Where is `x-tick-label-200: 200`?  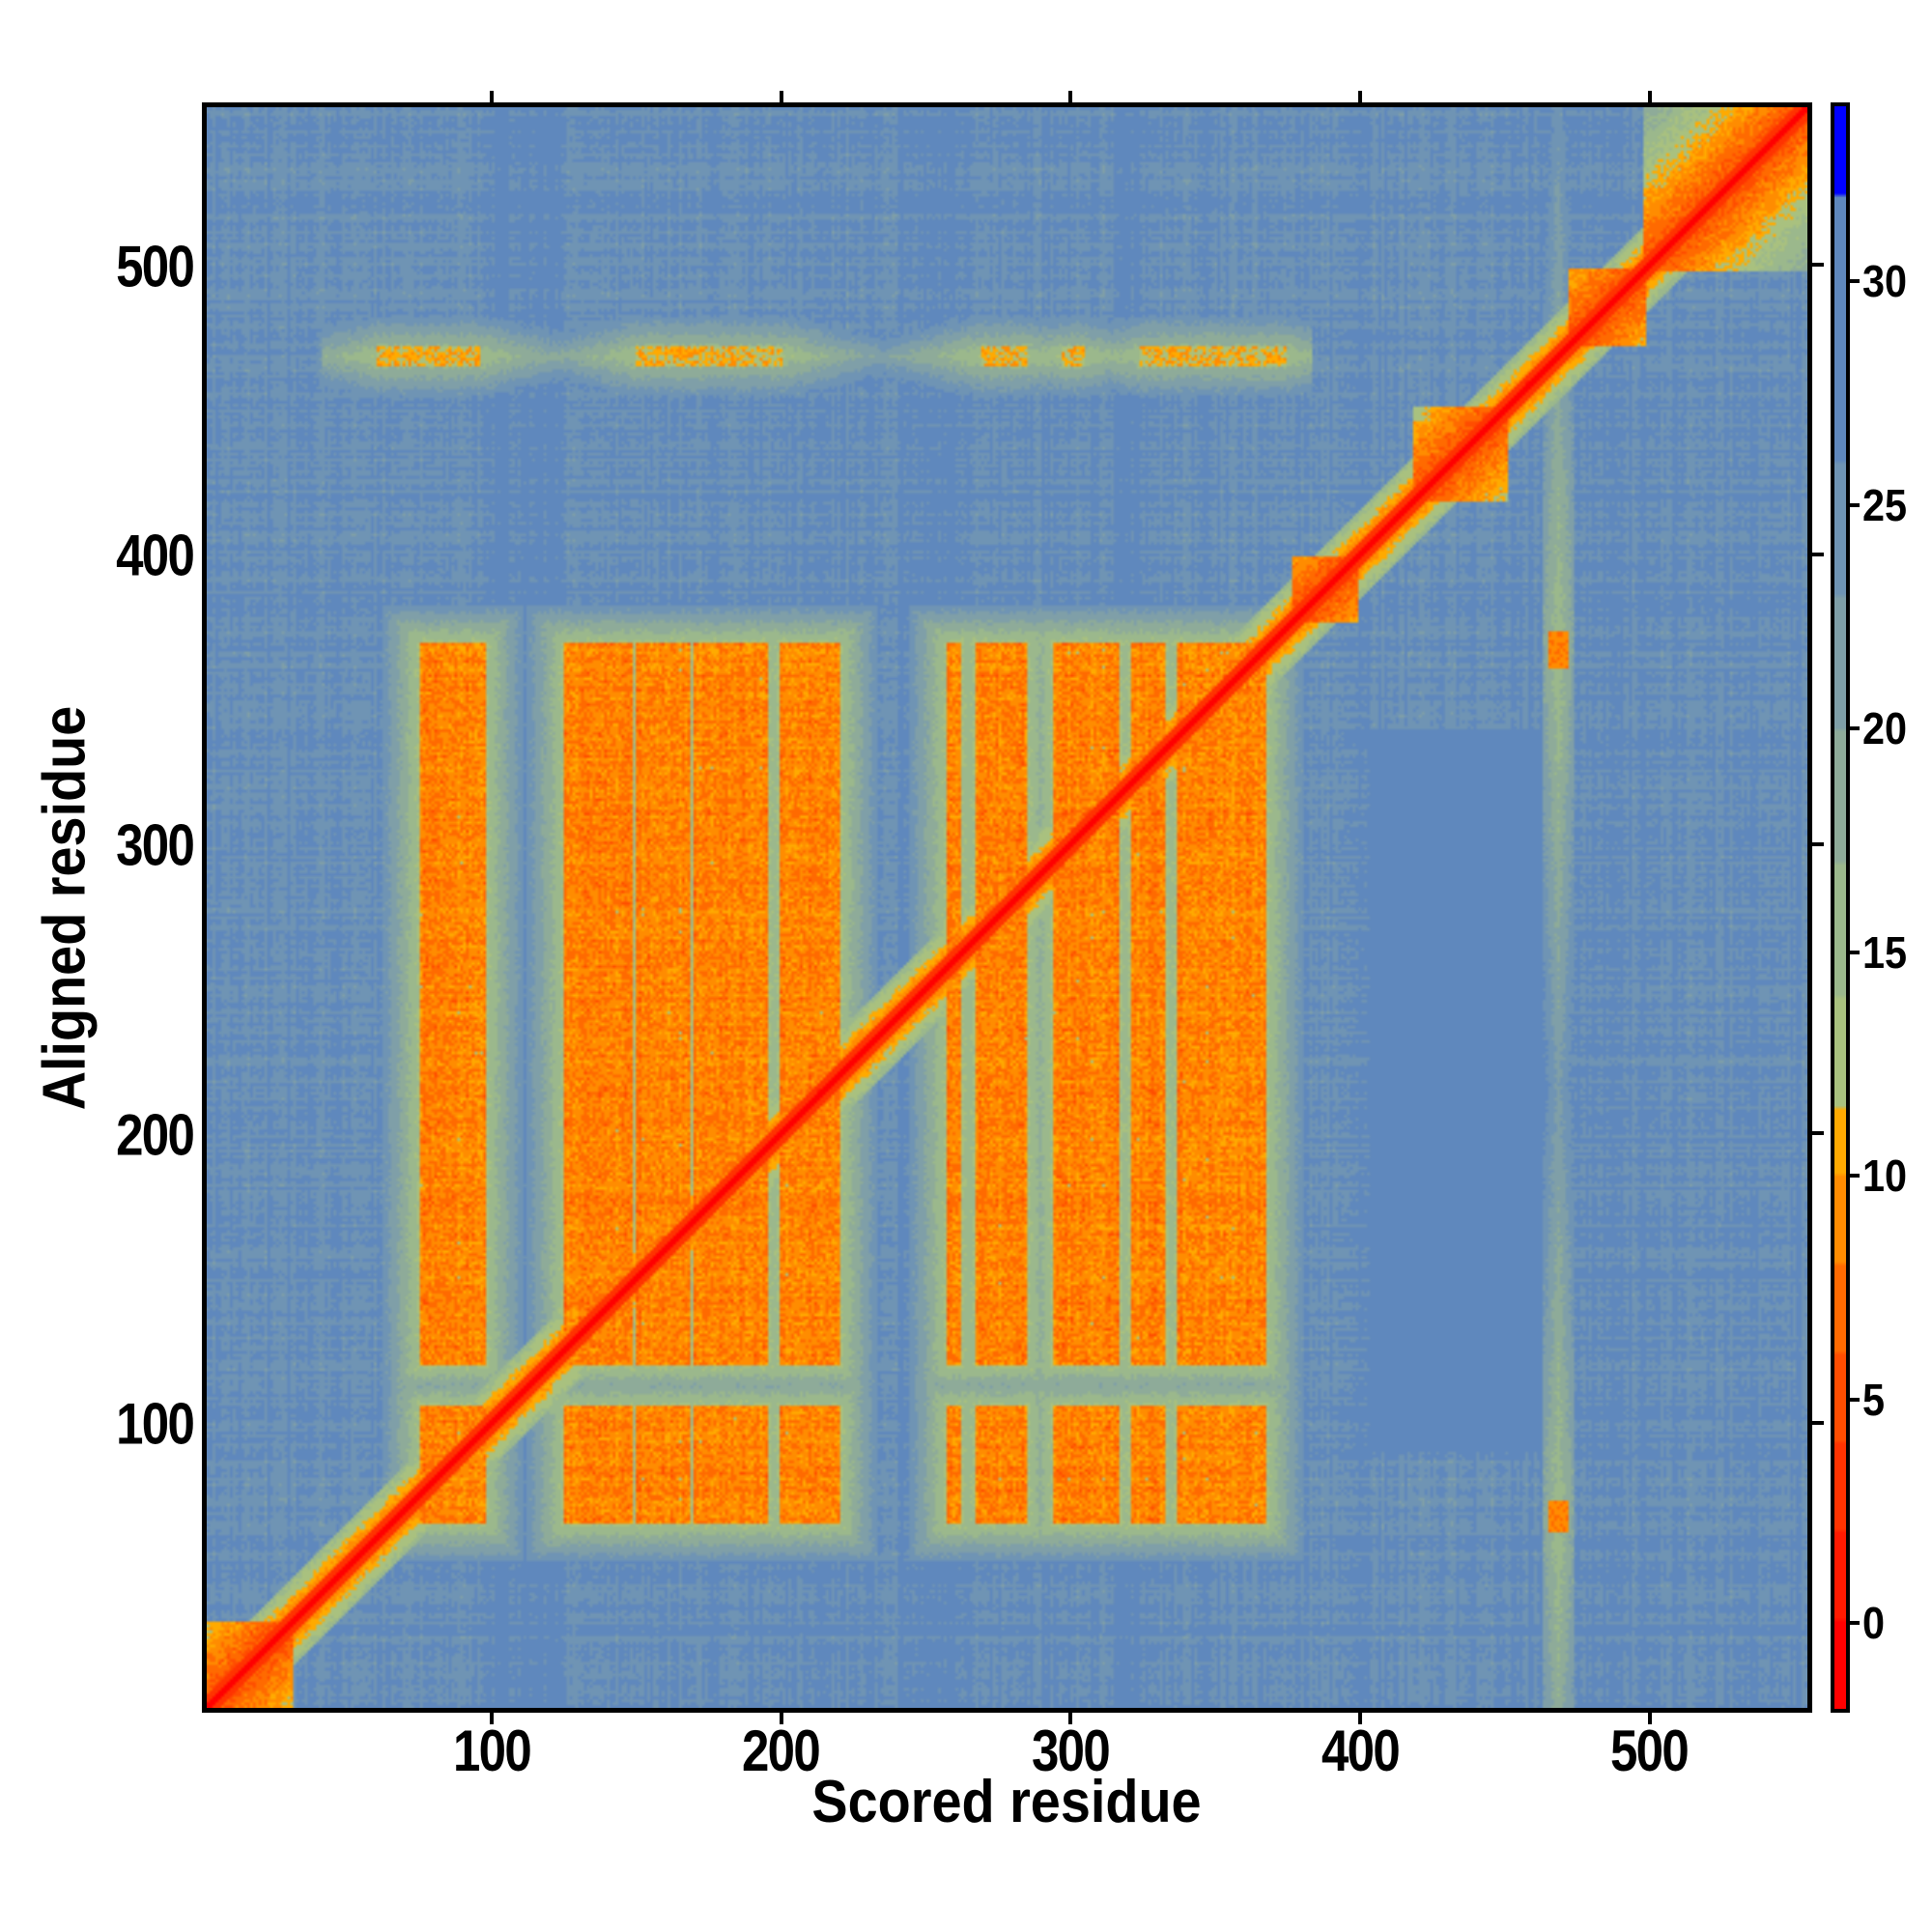
x-tick-label-200: 200 is located at coordinates (781, 1751).